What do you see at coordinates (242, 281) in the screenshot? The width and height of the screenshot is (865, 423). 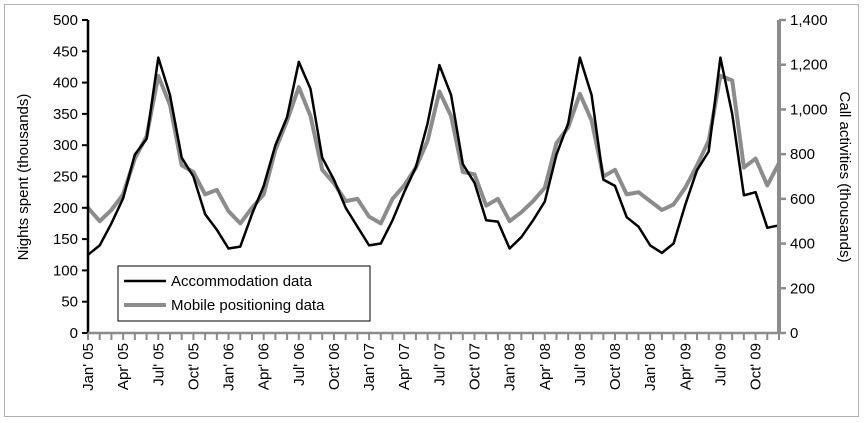 I see `legend-label-accommodation: Accommodation data` at bounding box center [242, 281].